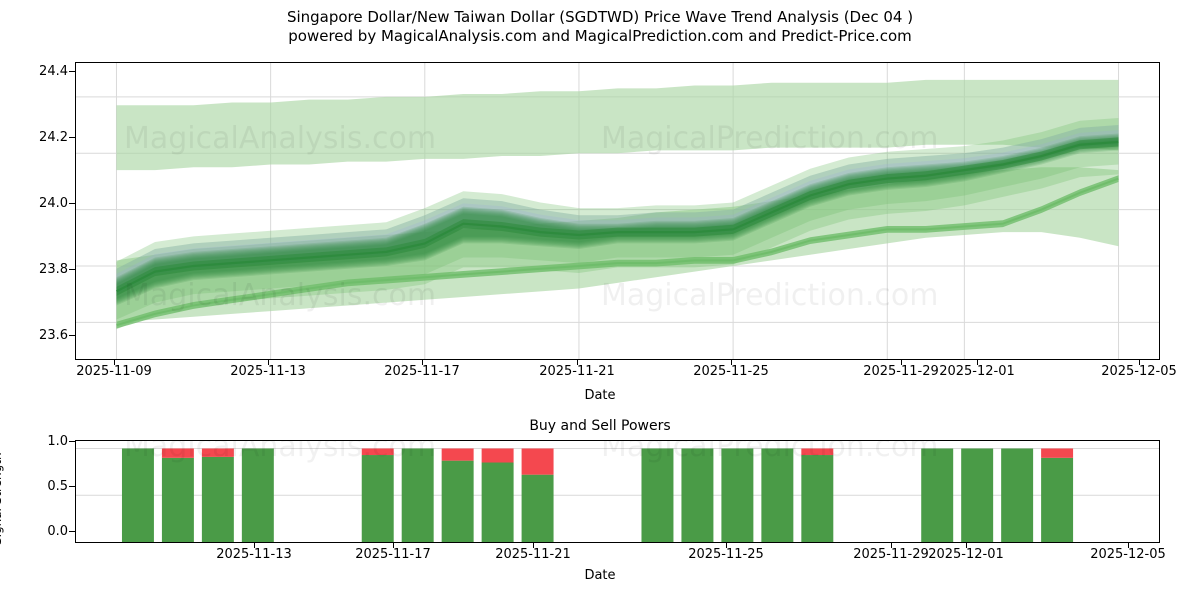 This screenshot has height=600, width=1200. I want to click on main-xtick-2025-11-13: 2025-11-13, so click(268, 371).